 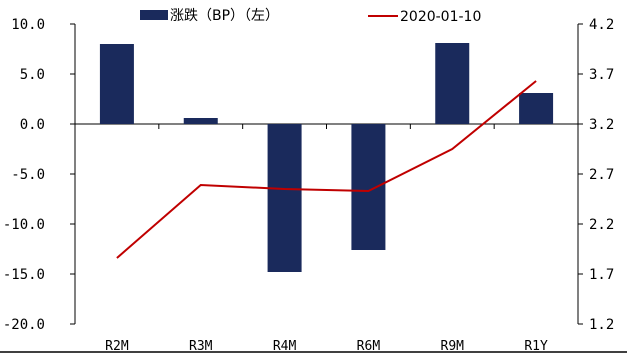 What do you see at coordinates (453, 346) in the screenshot?
I see `category-label: R9M` at bounding box center [453, 346].